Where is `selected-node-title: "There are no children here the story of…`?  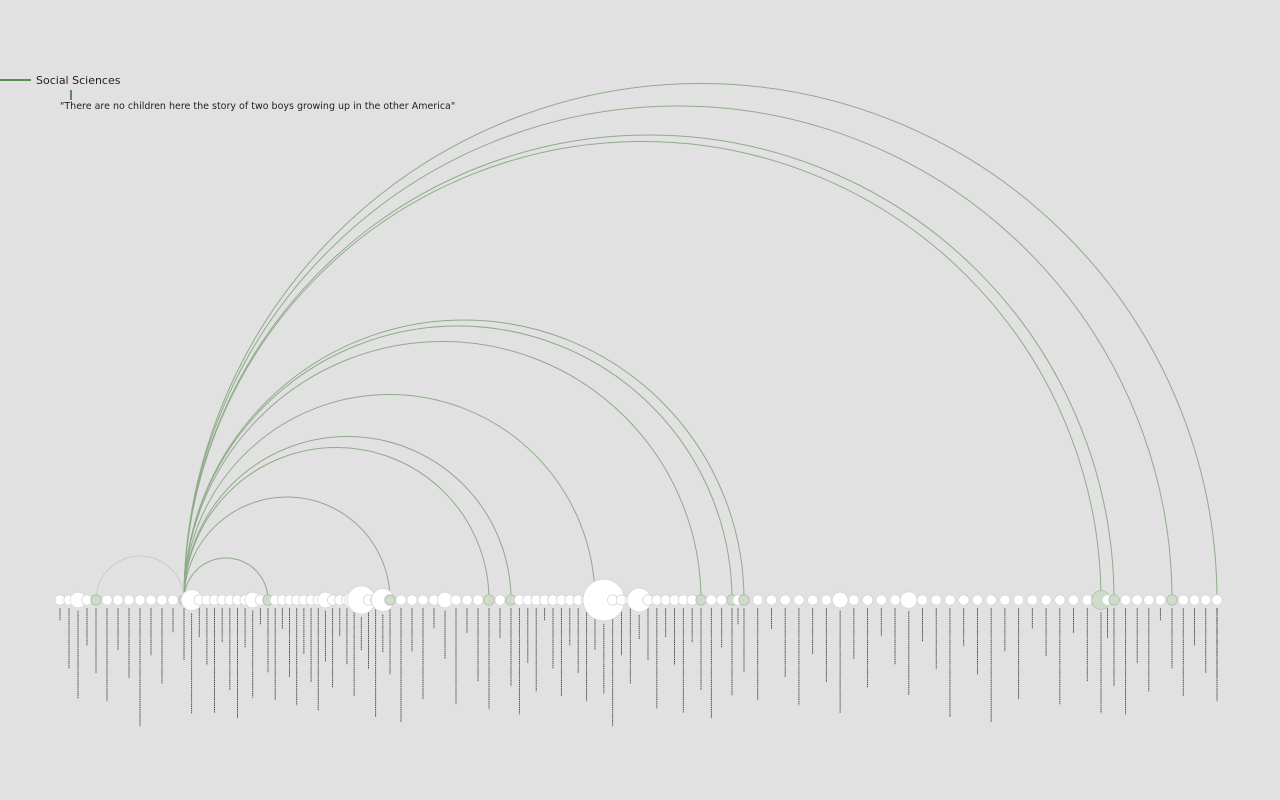 selected-node-title: "There are no children here the story of… is located at coordinates (258, 106).